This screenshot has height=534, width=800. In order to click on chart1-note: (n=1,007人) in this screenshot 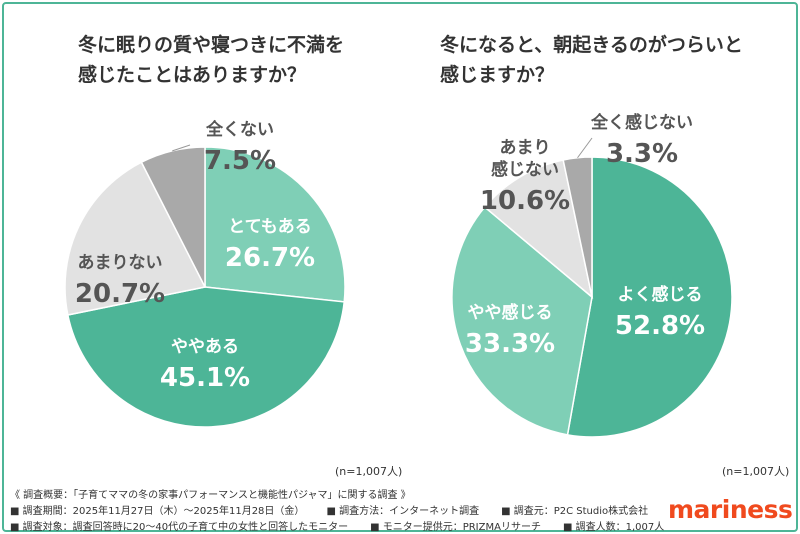, I will do `click(369, 471)`.